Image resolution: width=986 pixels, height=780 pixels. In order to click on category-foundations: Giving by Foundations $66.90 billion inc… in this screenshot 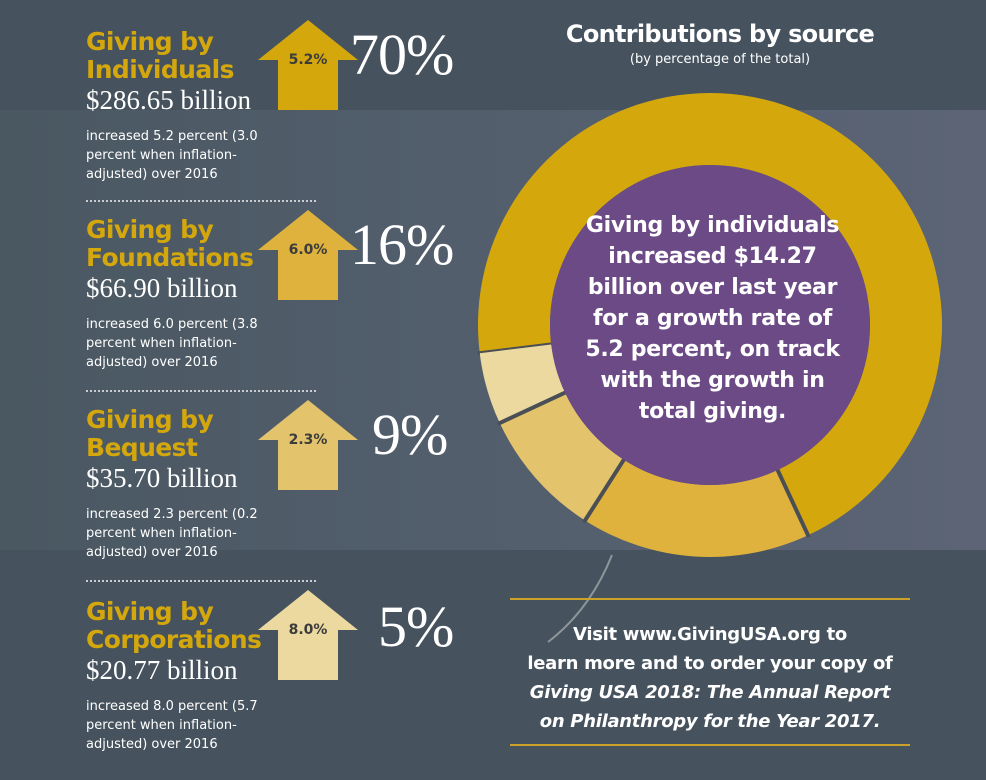, I will do `click(296, 294)`.